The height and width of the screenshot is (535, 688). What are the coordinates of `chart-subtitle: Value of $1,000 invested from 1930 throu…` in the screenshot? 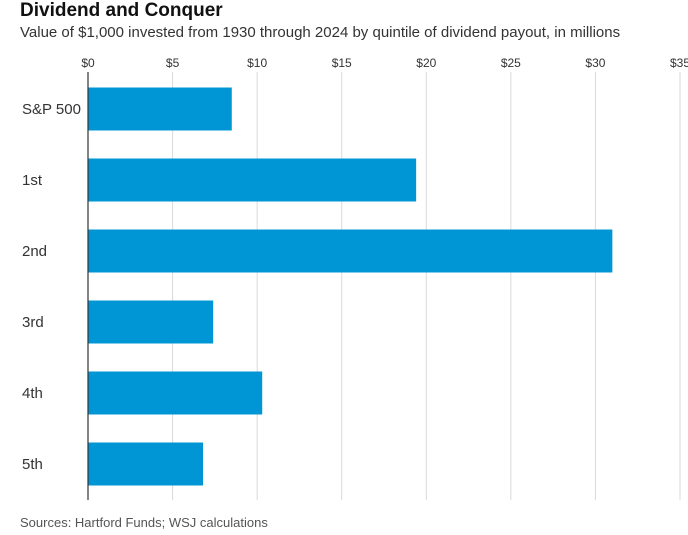 It's located at (320, 32).